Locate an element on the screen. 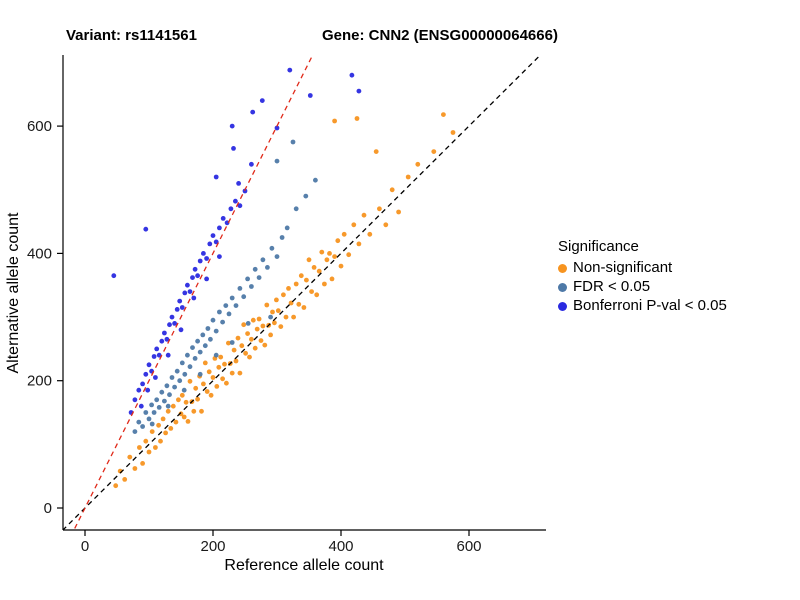 This screenshot has height=600, width=800. x-axis: 0 200 400 600 is located at coordinates (281, 542).